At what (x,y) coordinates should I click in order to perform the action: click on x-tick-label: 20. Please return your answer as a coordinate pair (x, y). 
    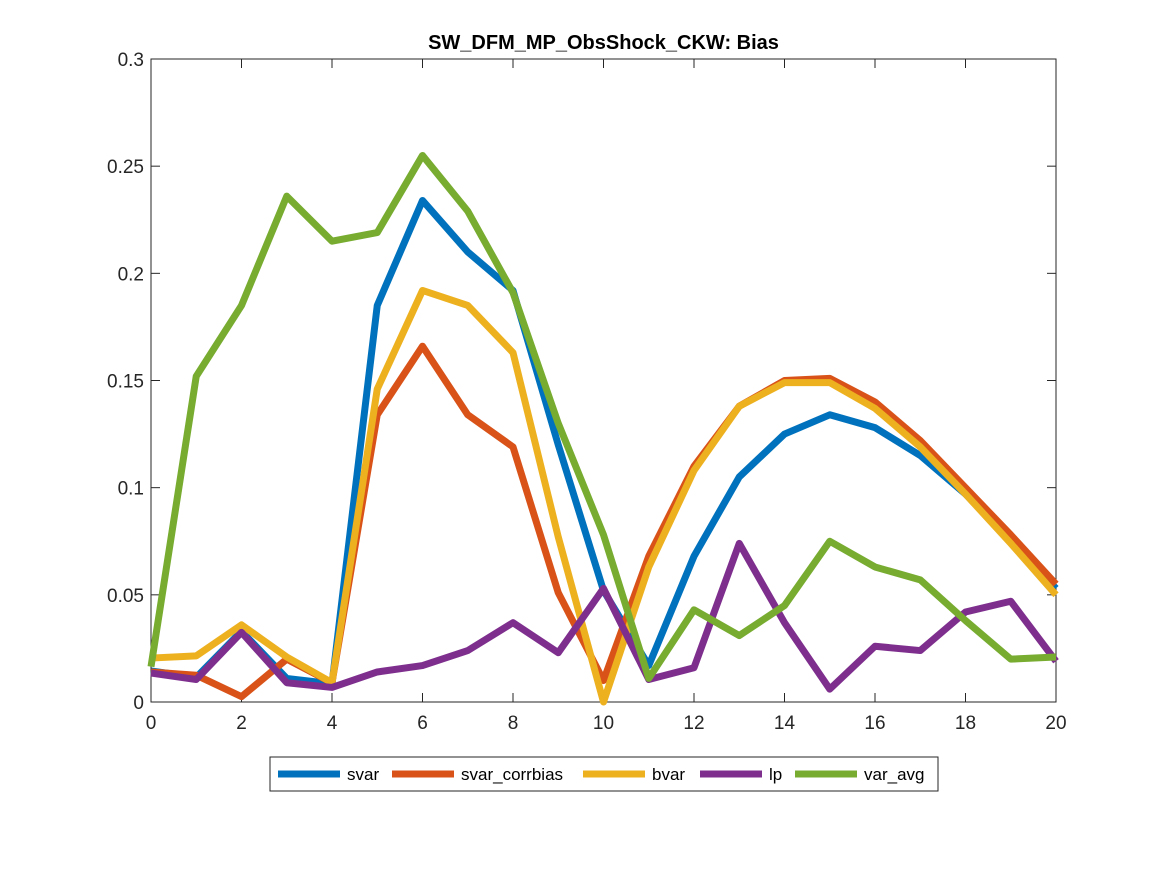
    Looking at the image, I should click on (1055, 723).